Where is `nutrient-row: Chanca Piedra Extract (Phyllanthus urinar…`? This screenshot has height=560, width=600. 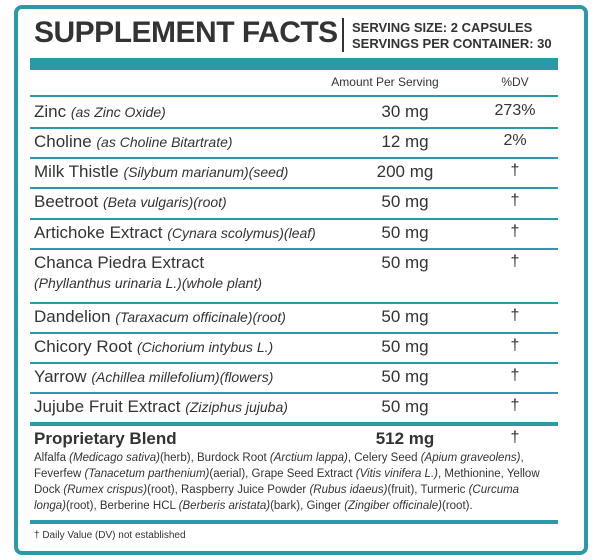
nutrient-row: Chanca Piedra Extract (Phyllanthus urinar… is located at coordinates (294, 276).